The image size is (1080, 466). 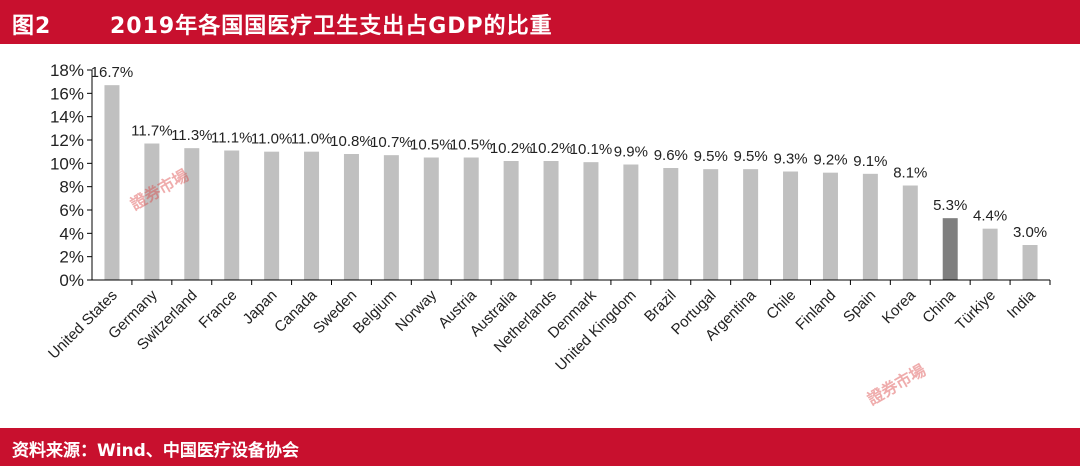 I want to click on data-label: 3.0%, so click(x=1030, y=232).